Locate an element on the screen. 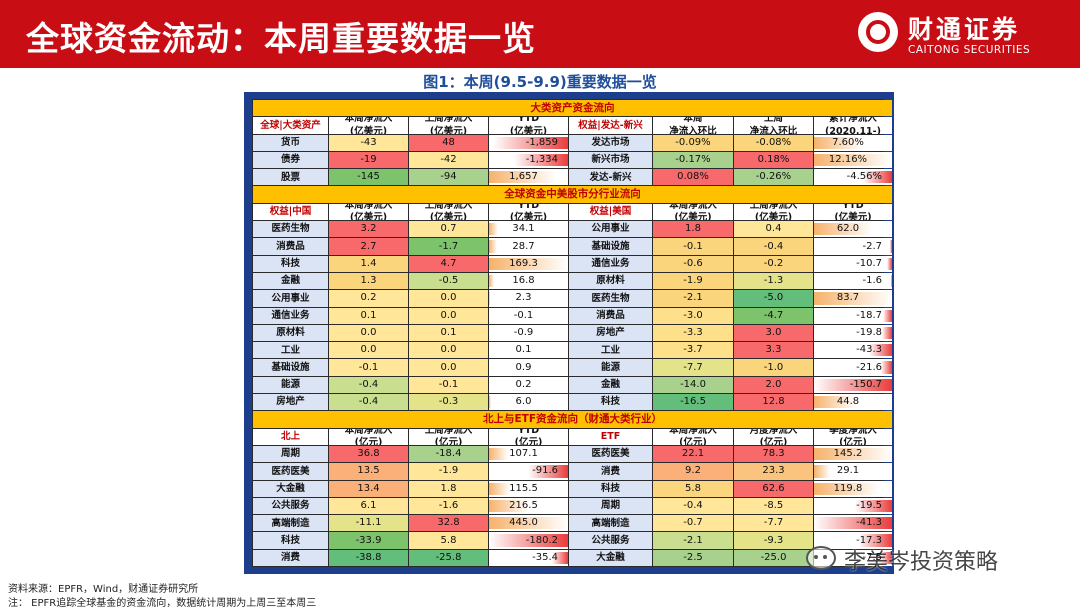  cell-value: -7.5 is located at coordinates (872, 557).